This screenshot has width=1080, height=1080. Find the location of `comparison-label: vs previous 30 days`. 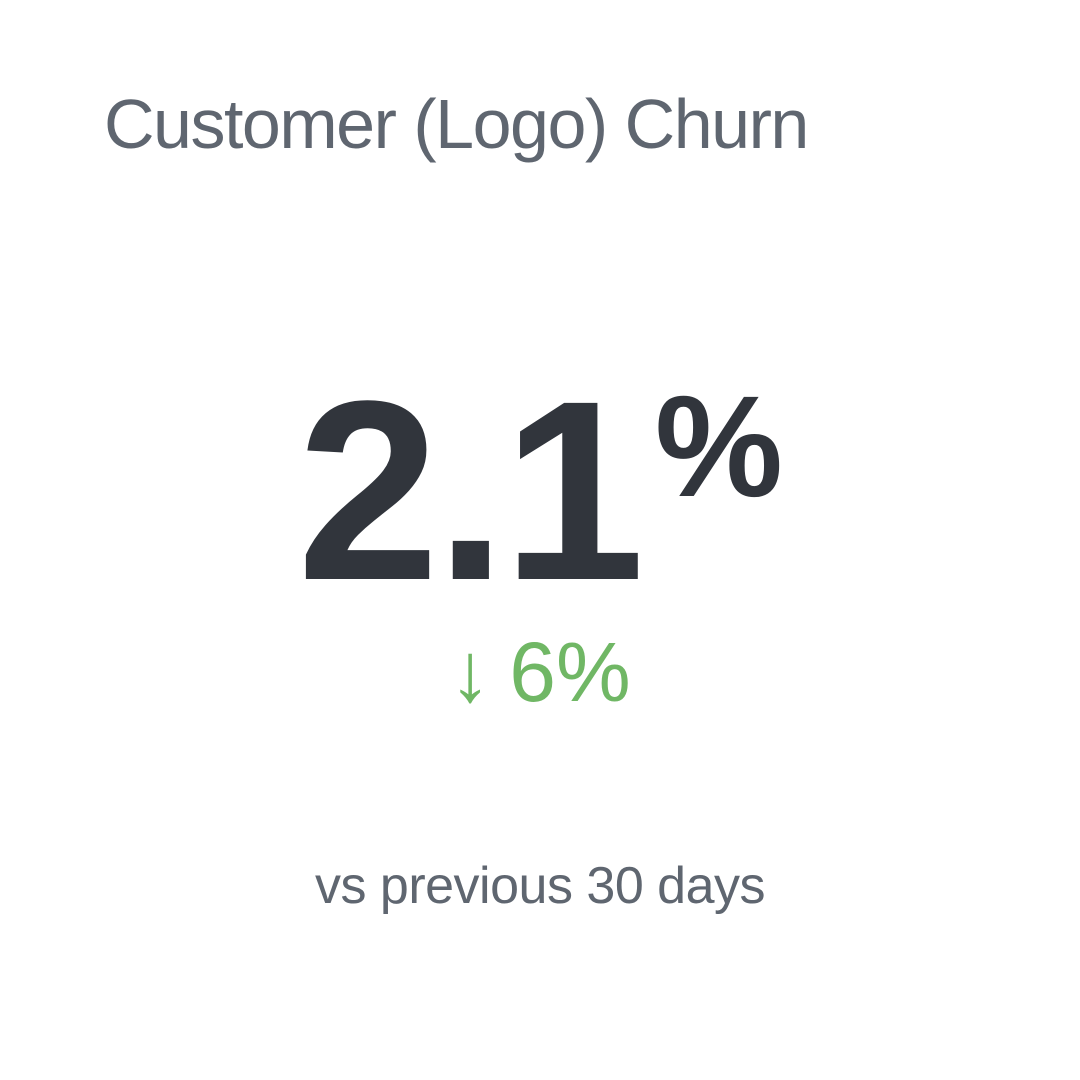

comparison-label: vs previous 30 days is located at coordinates (540, 886).